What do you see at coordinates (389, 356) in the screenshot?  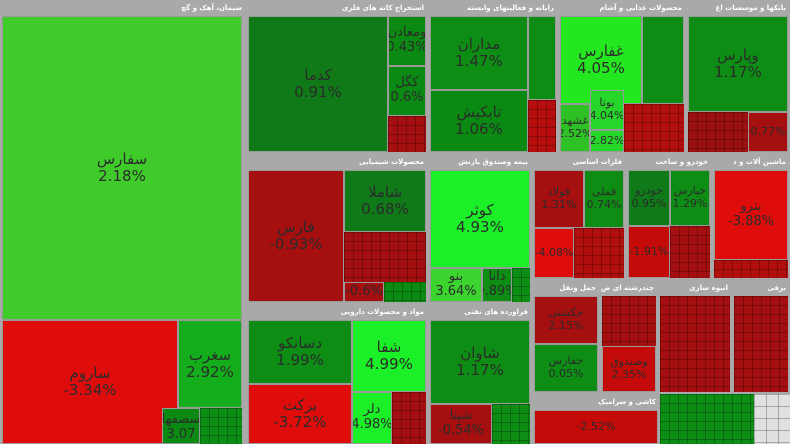 I see `tile-shefa: شفا 4.99%` at bounding box center [389, 356].